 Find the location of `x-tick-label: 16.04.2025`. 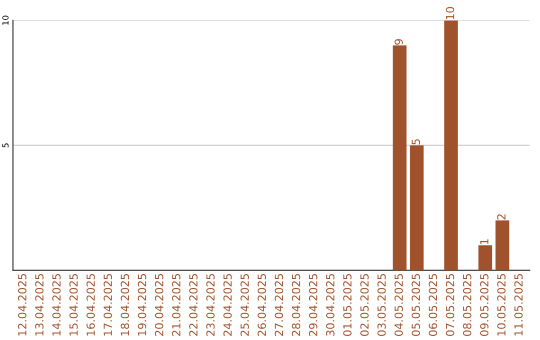

x-tick-label: 16.04.2025 is located at coordinates (90, 305).